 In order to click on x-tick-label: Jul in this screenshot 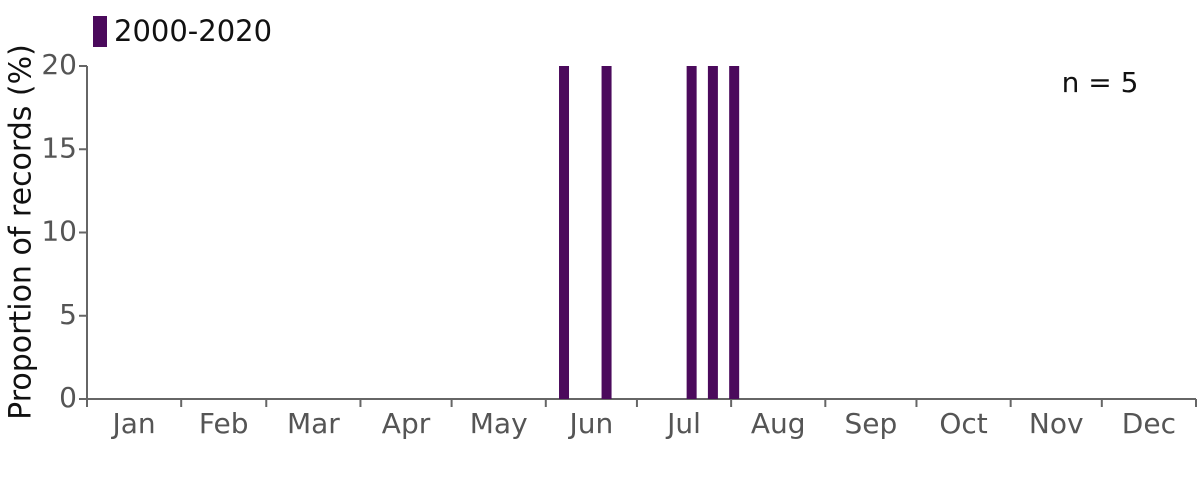, I will do `click(683, 423)`.